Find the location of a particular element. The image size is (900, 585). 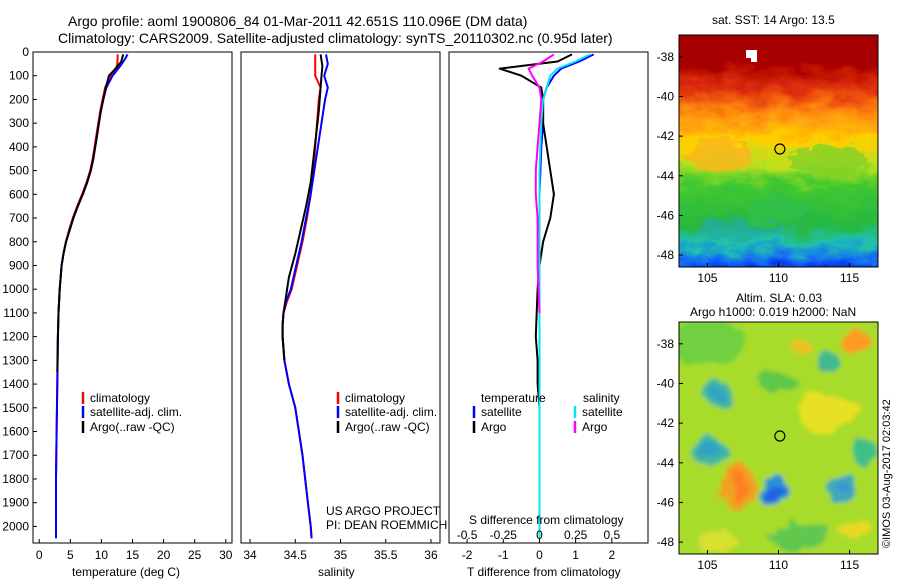

sst-map-title: sat. SST: 14 Argo: 13.5 is located at coordinates (773, 20).